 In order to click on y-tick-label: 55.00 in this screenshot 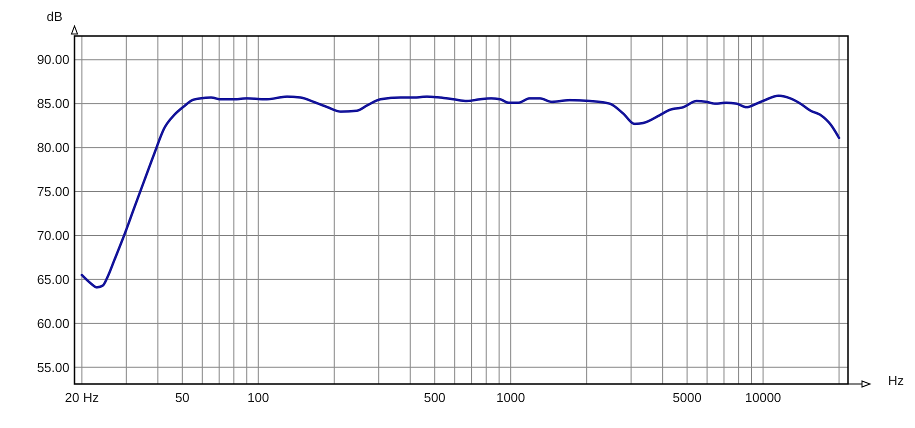, I will do `click(53, 367)`.